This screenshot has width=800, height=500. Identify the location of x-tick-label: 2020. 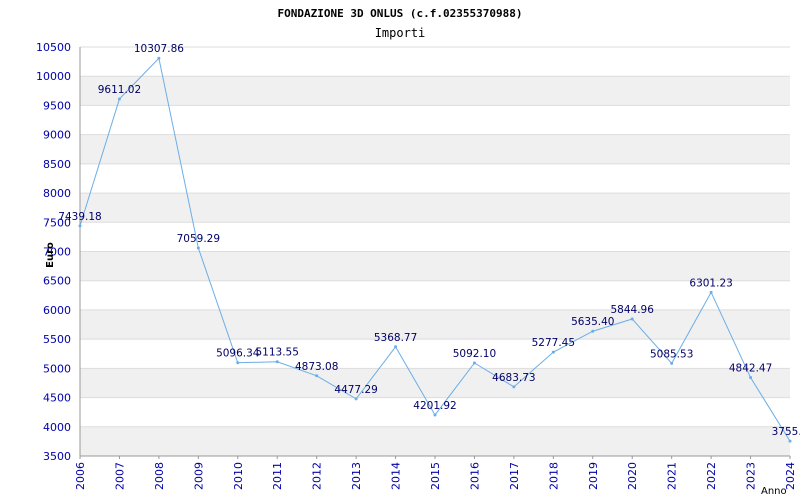
(632, 476).